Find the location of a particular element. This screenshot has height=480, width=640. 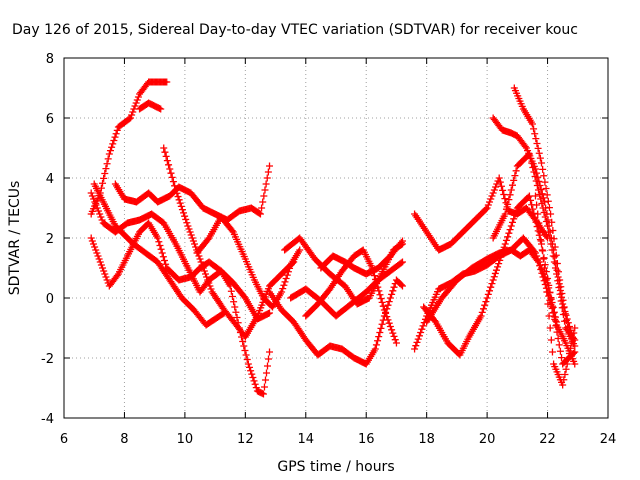

x-tick-label: 16 is located at coordinates (366, 439).